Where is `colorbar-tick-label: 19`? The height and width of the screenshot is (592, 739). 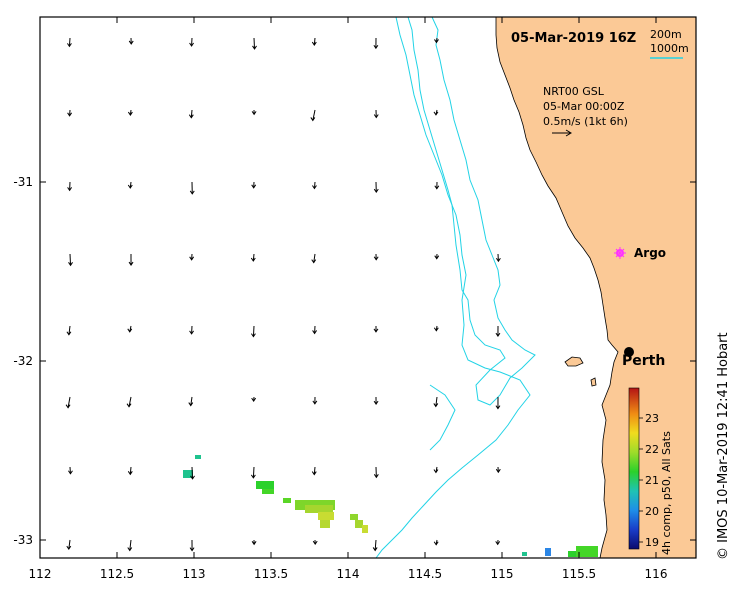 colorbar-tick-label: 19 is located at coordinates (652, 542).